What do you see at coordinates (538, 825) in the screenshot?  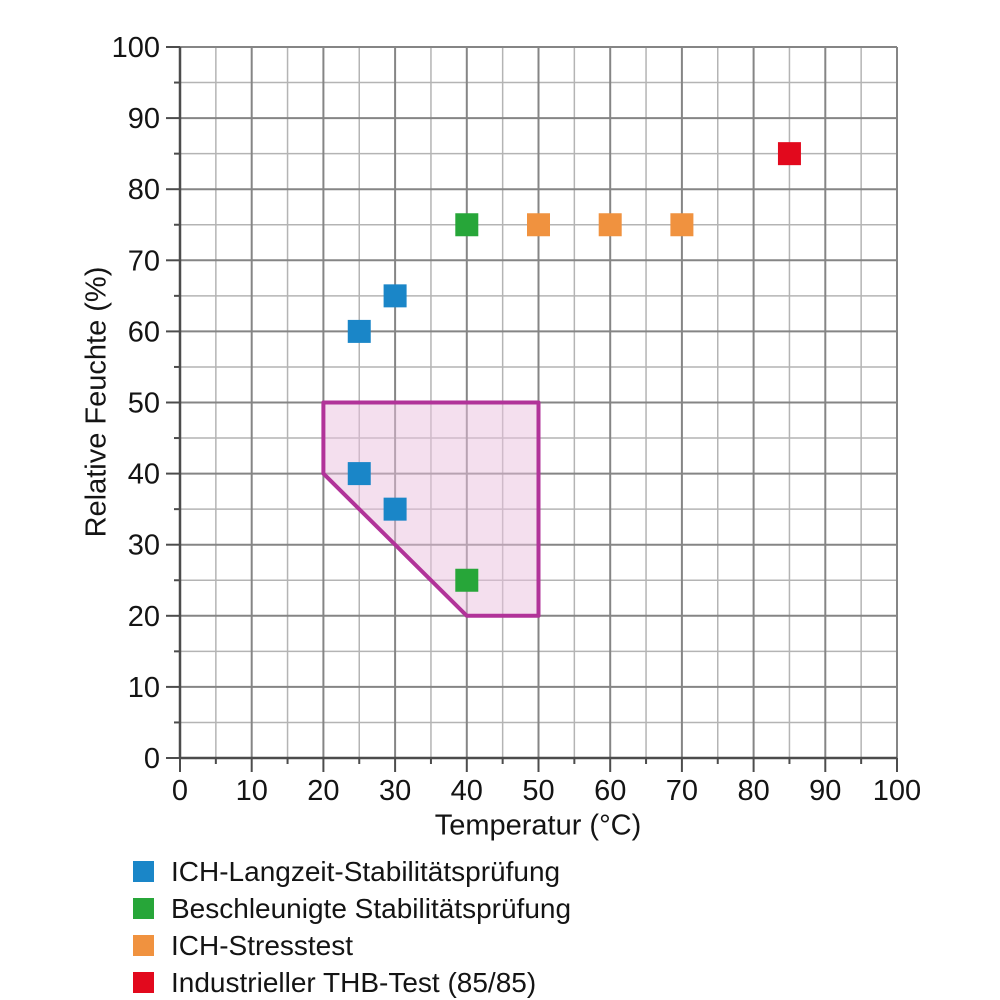 I see `x-axis-title: Temperatur (°C)` at bounding box center [538, 825].